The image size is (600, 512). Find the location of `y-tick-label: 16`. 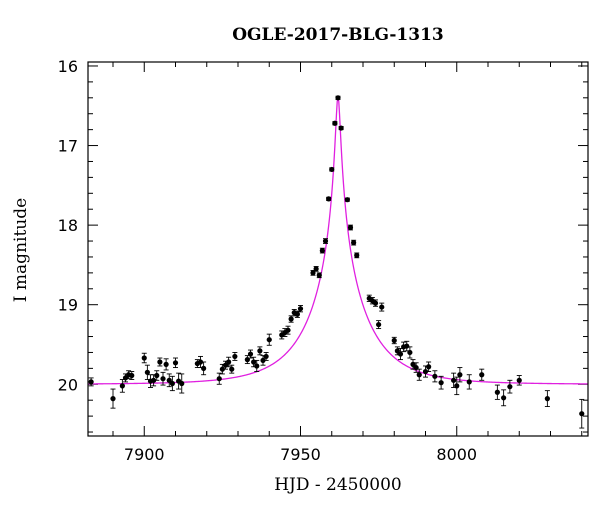

y-tick-label: 16 is located at coordinates (68, 66).